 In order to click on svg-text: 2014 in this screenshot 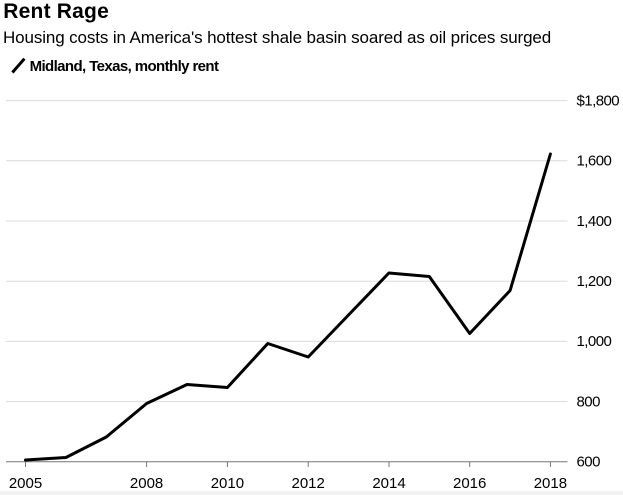, I will do `click(388, 483)`.